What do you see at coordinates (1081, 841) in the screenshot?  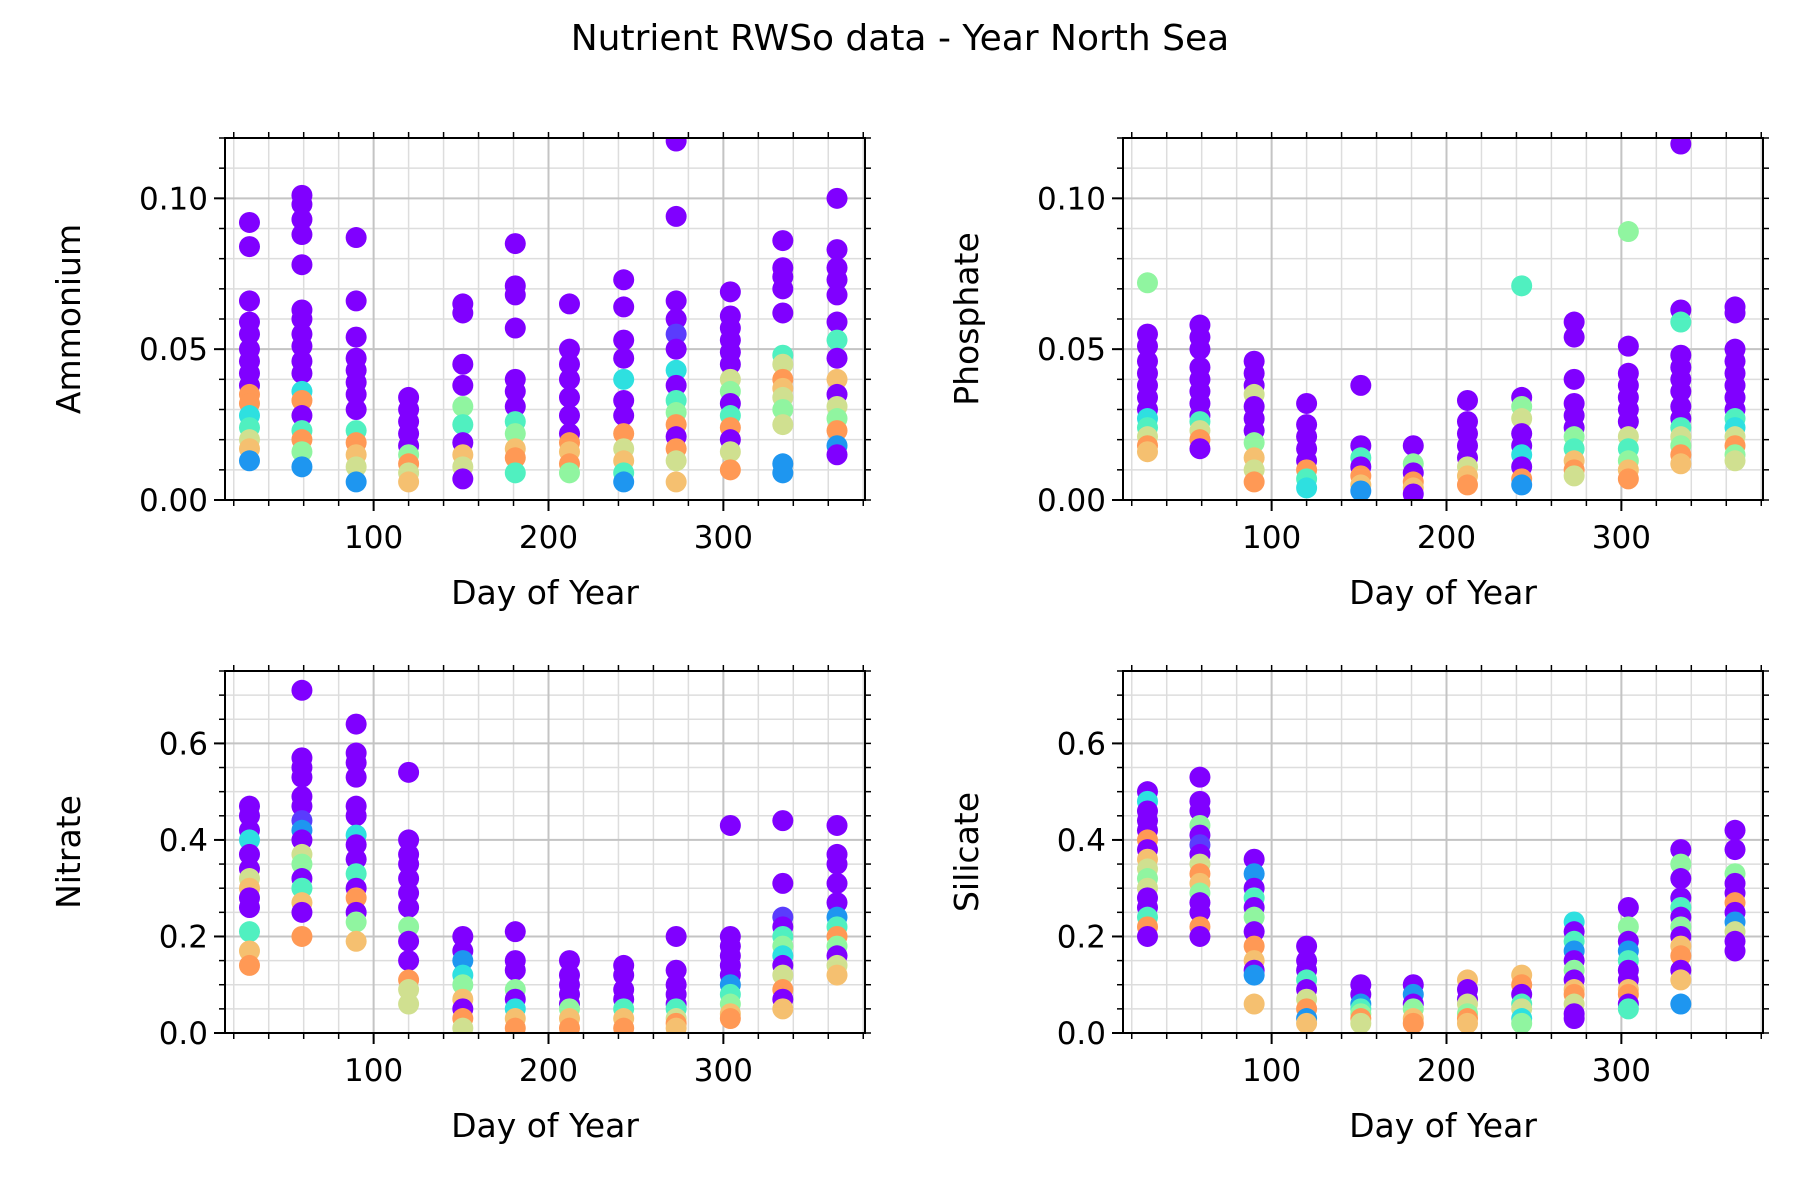 I see `y-tick-label: 0.4` at bounding box center [1081, 841].